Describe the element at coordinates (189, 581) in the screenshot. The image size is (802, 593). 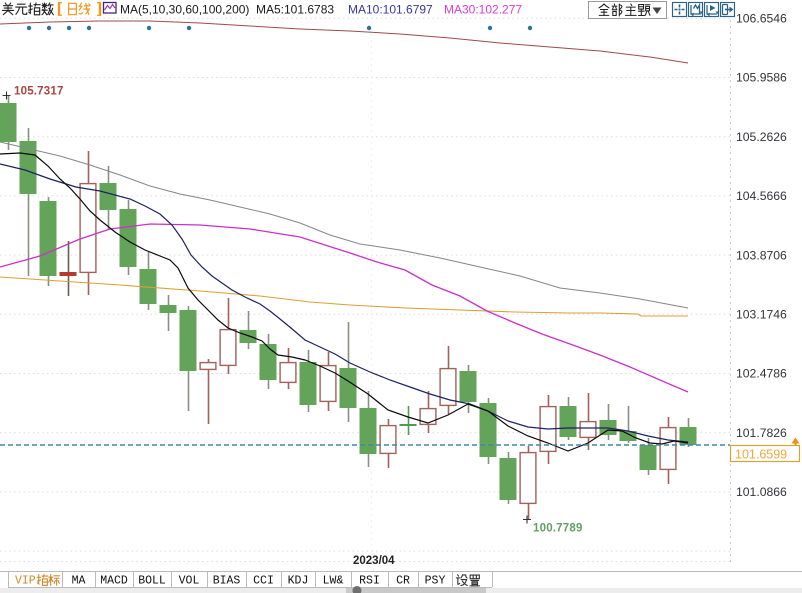
I see `svg-text: VOL` at that location.